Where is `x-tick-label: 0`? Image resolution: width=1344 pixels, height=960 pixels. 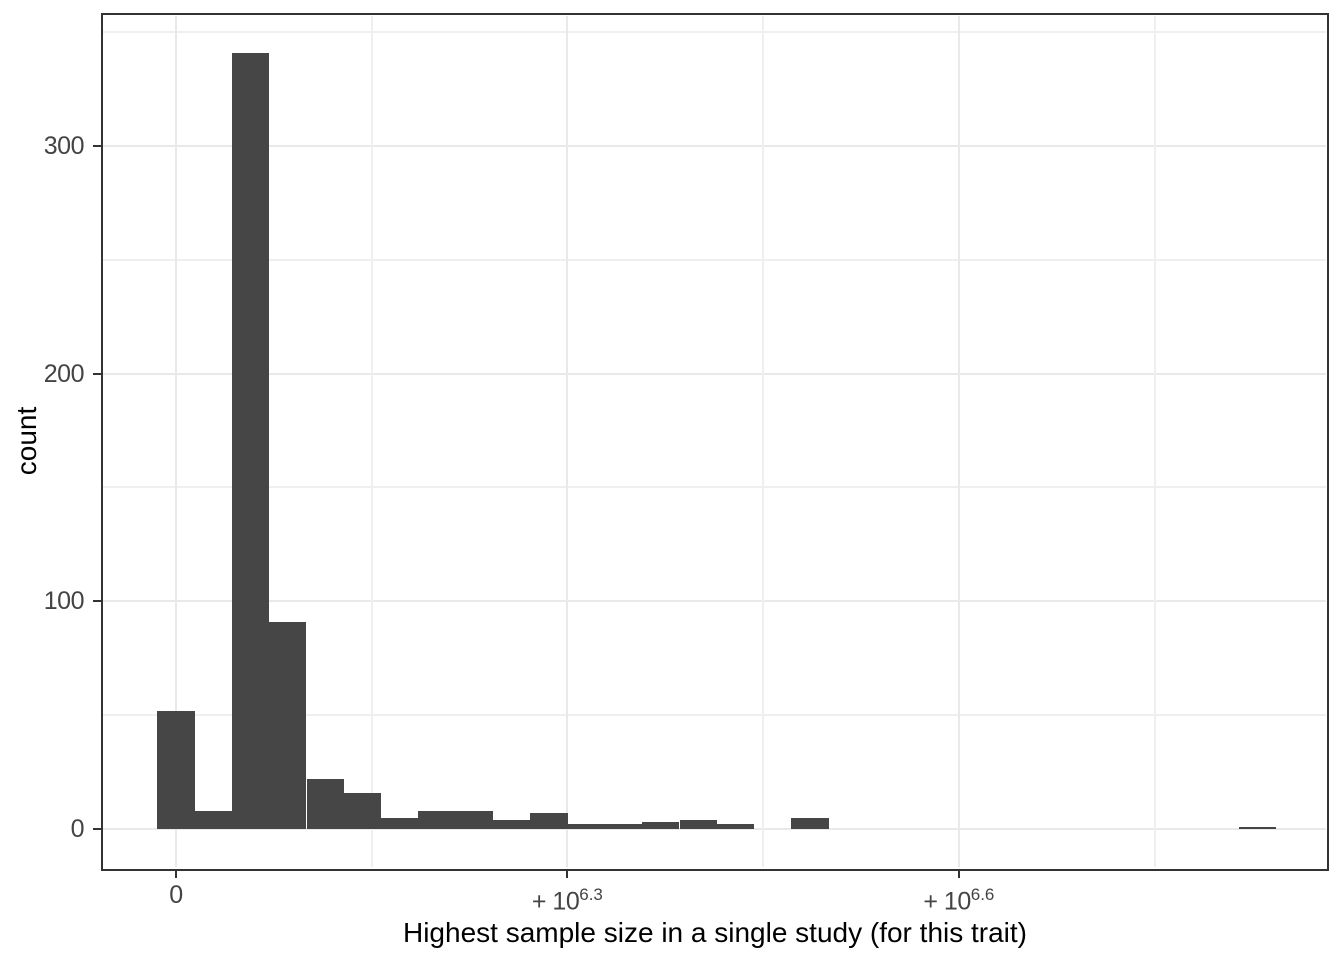 x-tick-label: 0 is located at coordinates (176, 895).